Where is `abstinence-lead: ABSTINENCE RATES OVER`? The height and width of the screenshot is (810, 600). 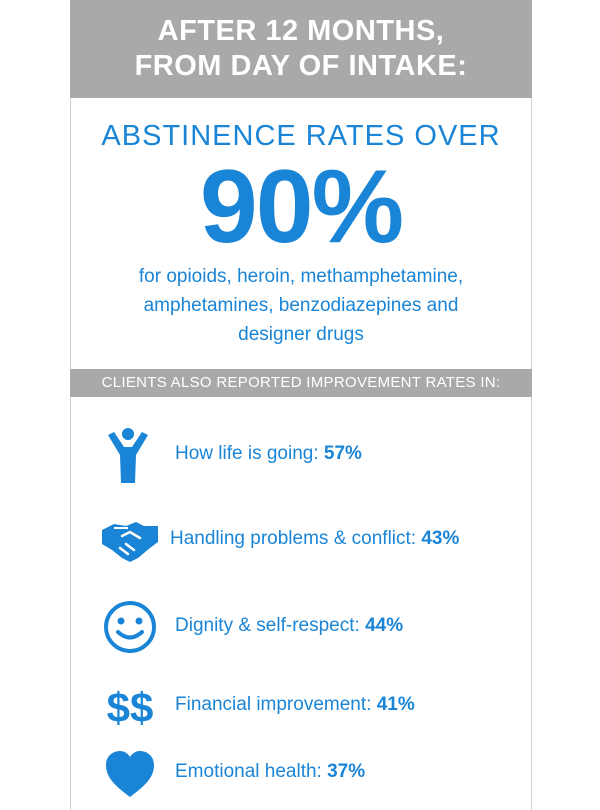
abstinence-lead: ABSTINENCE RATES OVER is located at coordinates (301, 136).